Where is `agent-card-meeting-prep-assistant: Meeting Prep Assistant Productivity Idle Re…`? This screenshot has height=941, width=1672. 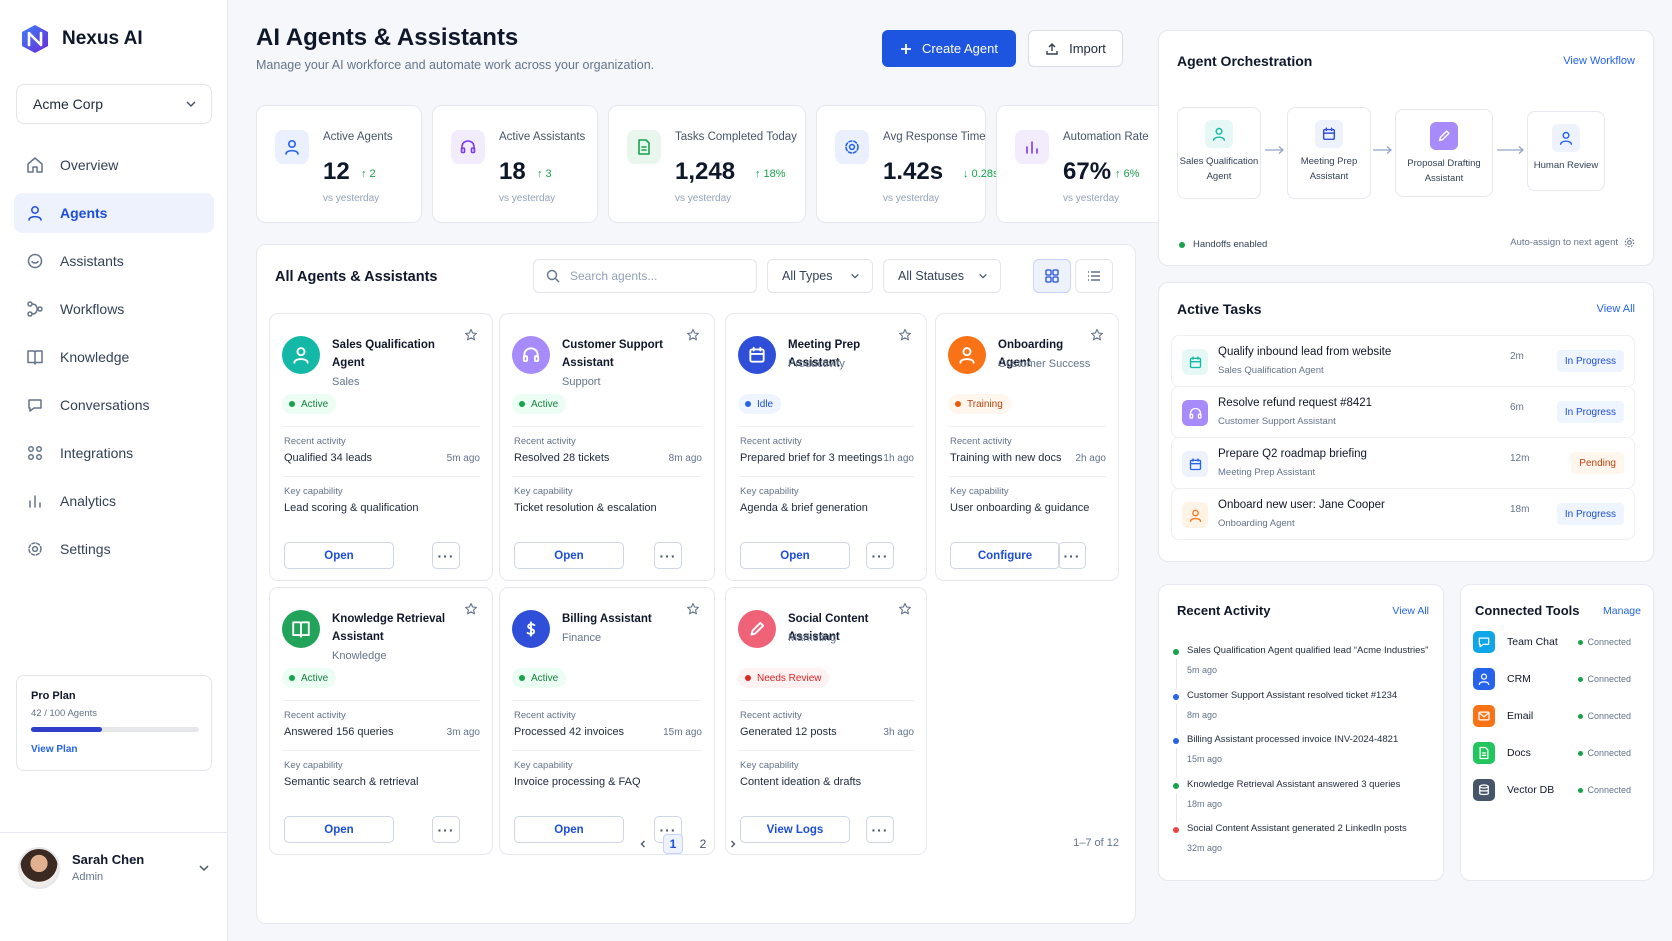
agent-card-meeting-prep-assistant: Meeting Prep Assistant Productivity Idle Re… is located at coordinates (826, 447).